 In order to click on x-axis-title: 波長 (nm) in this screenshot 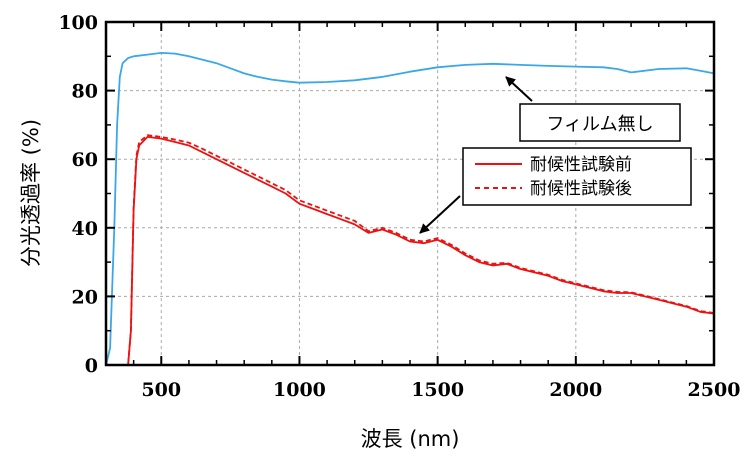, I will do `click(410, 439)`.